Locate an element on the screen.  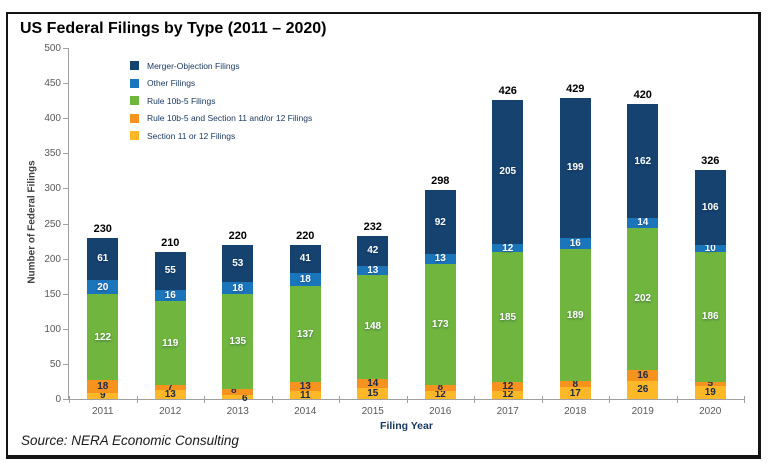
segment-value-label: 92 is located at coordinates (440, 222).